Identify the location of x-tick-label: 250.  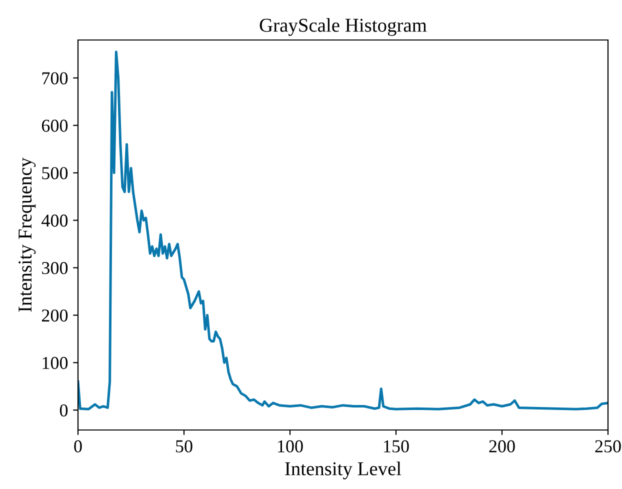
(608, 446).